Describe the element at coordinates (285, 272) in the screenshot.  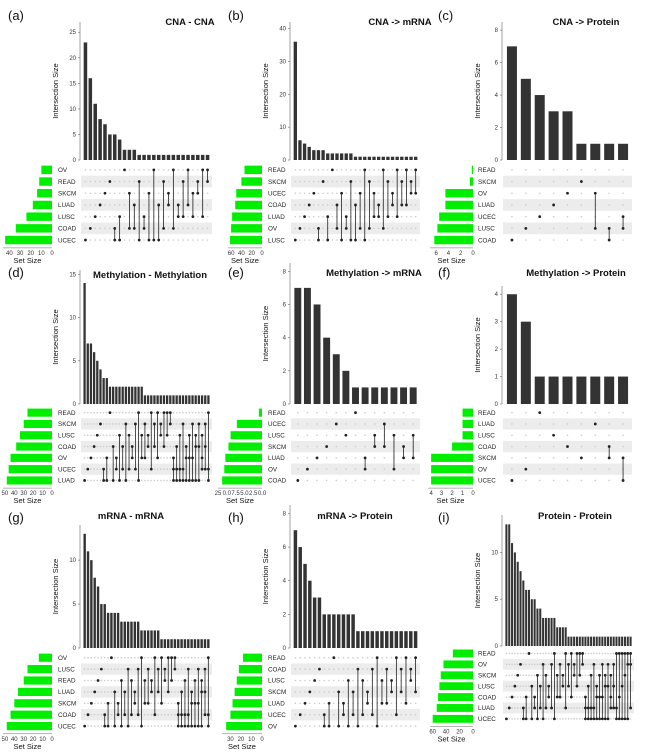
I see `y-tick-label: 8` at that location.